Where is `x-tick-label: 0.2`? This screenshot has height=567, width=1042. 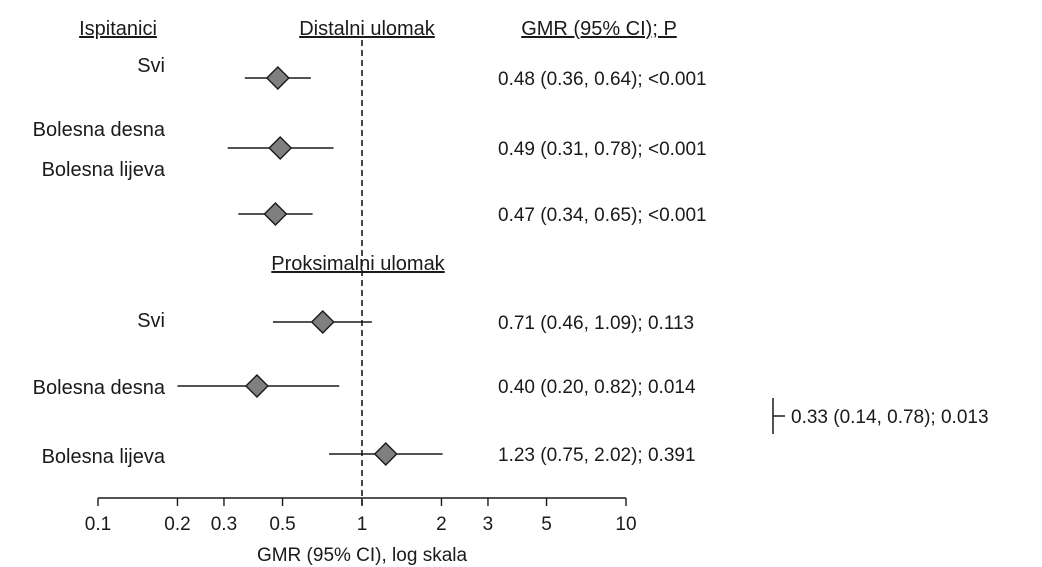
x-tick-label: 0.2 is located at coordinates (177, 524).